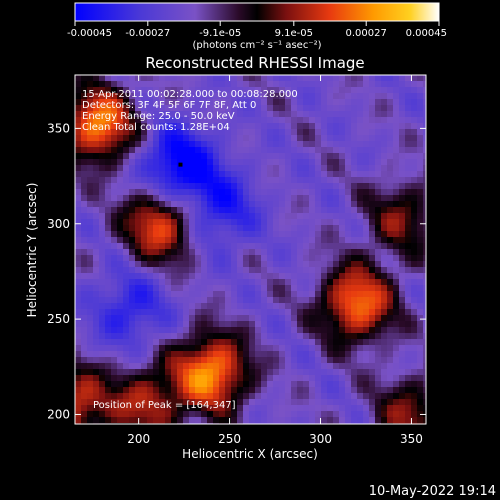 Image resolution: width=500 pixels, height=500 pixels. I want to click on colorbar-tick-label: -0.00045, so click(89, 33).